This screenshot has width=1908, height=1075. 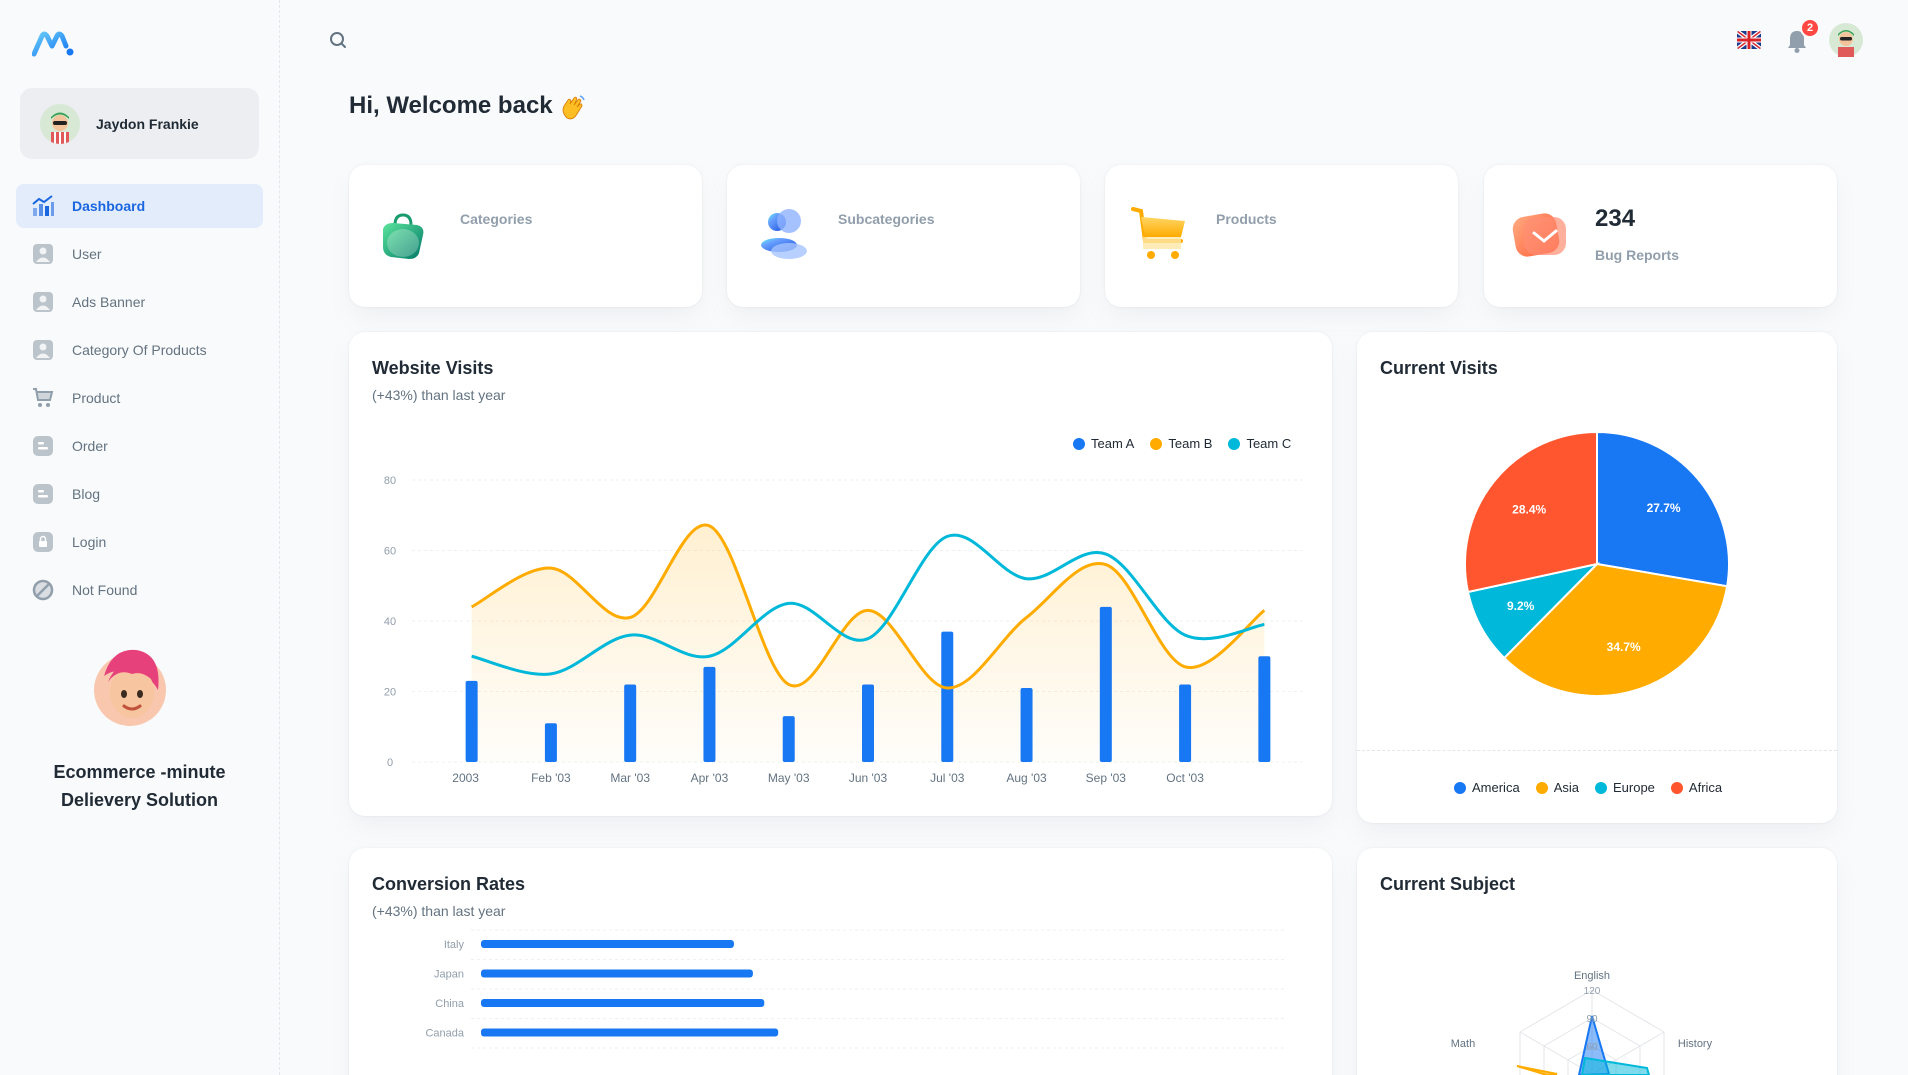 What do you see at coordinates (1705, 787) in the screenshot?
I see `legend-label: Africa` at bounding box center [1705, 787].